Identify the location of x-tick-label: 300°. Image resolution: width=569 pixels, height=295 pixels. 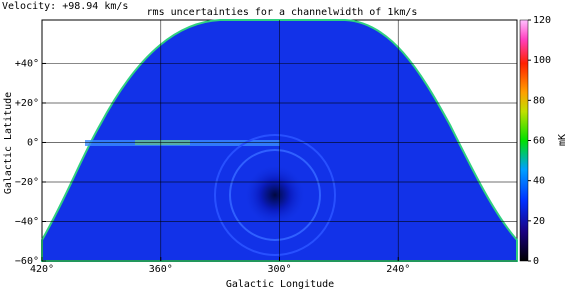
(279, 269).